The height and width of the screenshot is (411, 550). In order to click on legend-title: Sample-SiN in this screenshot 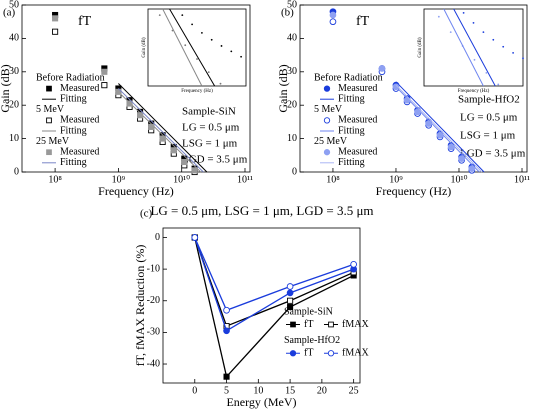, I will do `click(308, 311)`.